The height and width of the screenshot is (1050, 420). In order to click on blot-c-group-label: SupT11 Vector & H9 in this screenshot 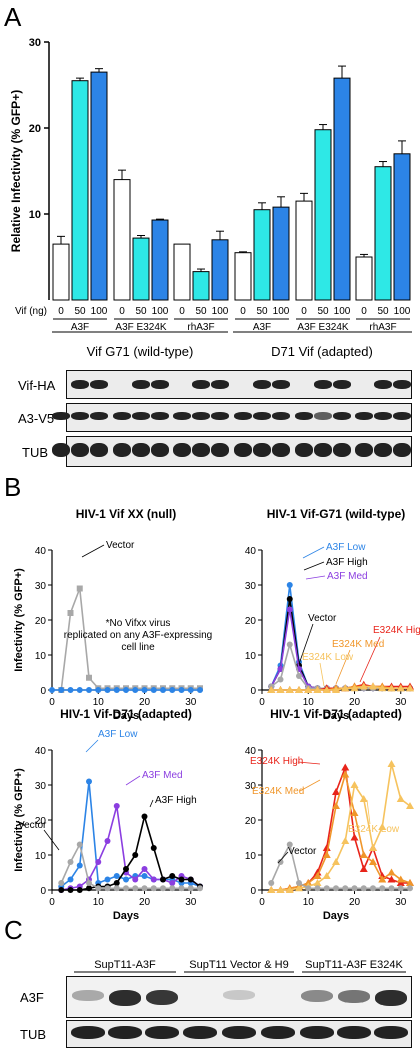, I will do `click(238, 965)`.